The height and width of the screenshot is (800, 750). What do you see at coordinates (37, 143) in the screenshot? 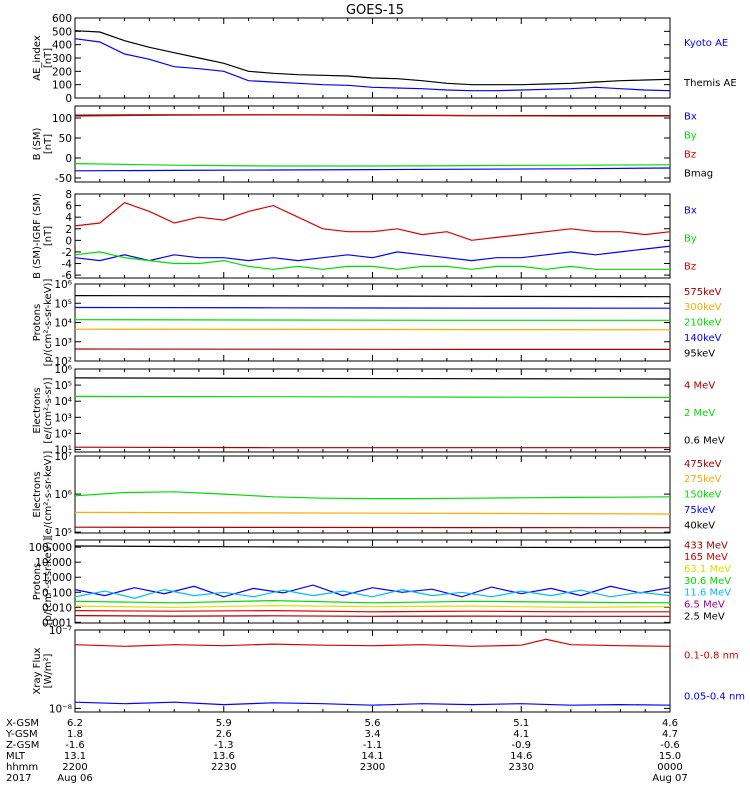
I see `y-axis-label: B (SM)` at bounding box center [37, 143].